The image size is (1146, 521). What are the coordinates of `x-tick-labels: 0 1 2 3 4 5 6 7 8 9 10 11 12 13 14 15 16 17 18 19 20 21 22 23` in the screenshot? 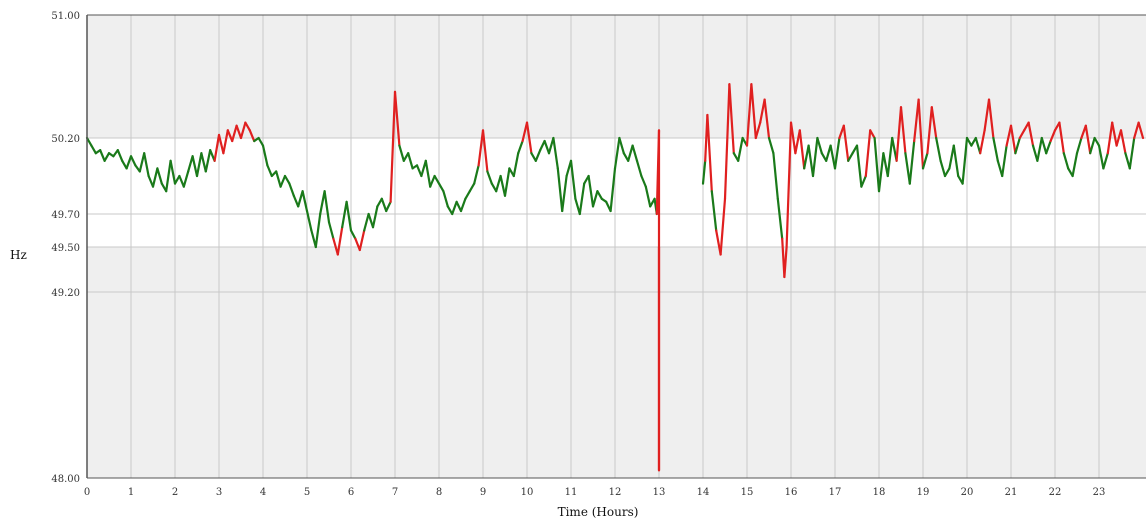 It's located at (595, 492).